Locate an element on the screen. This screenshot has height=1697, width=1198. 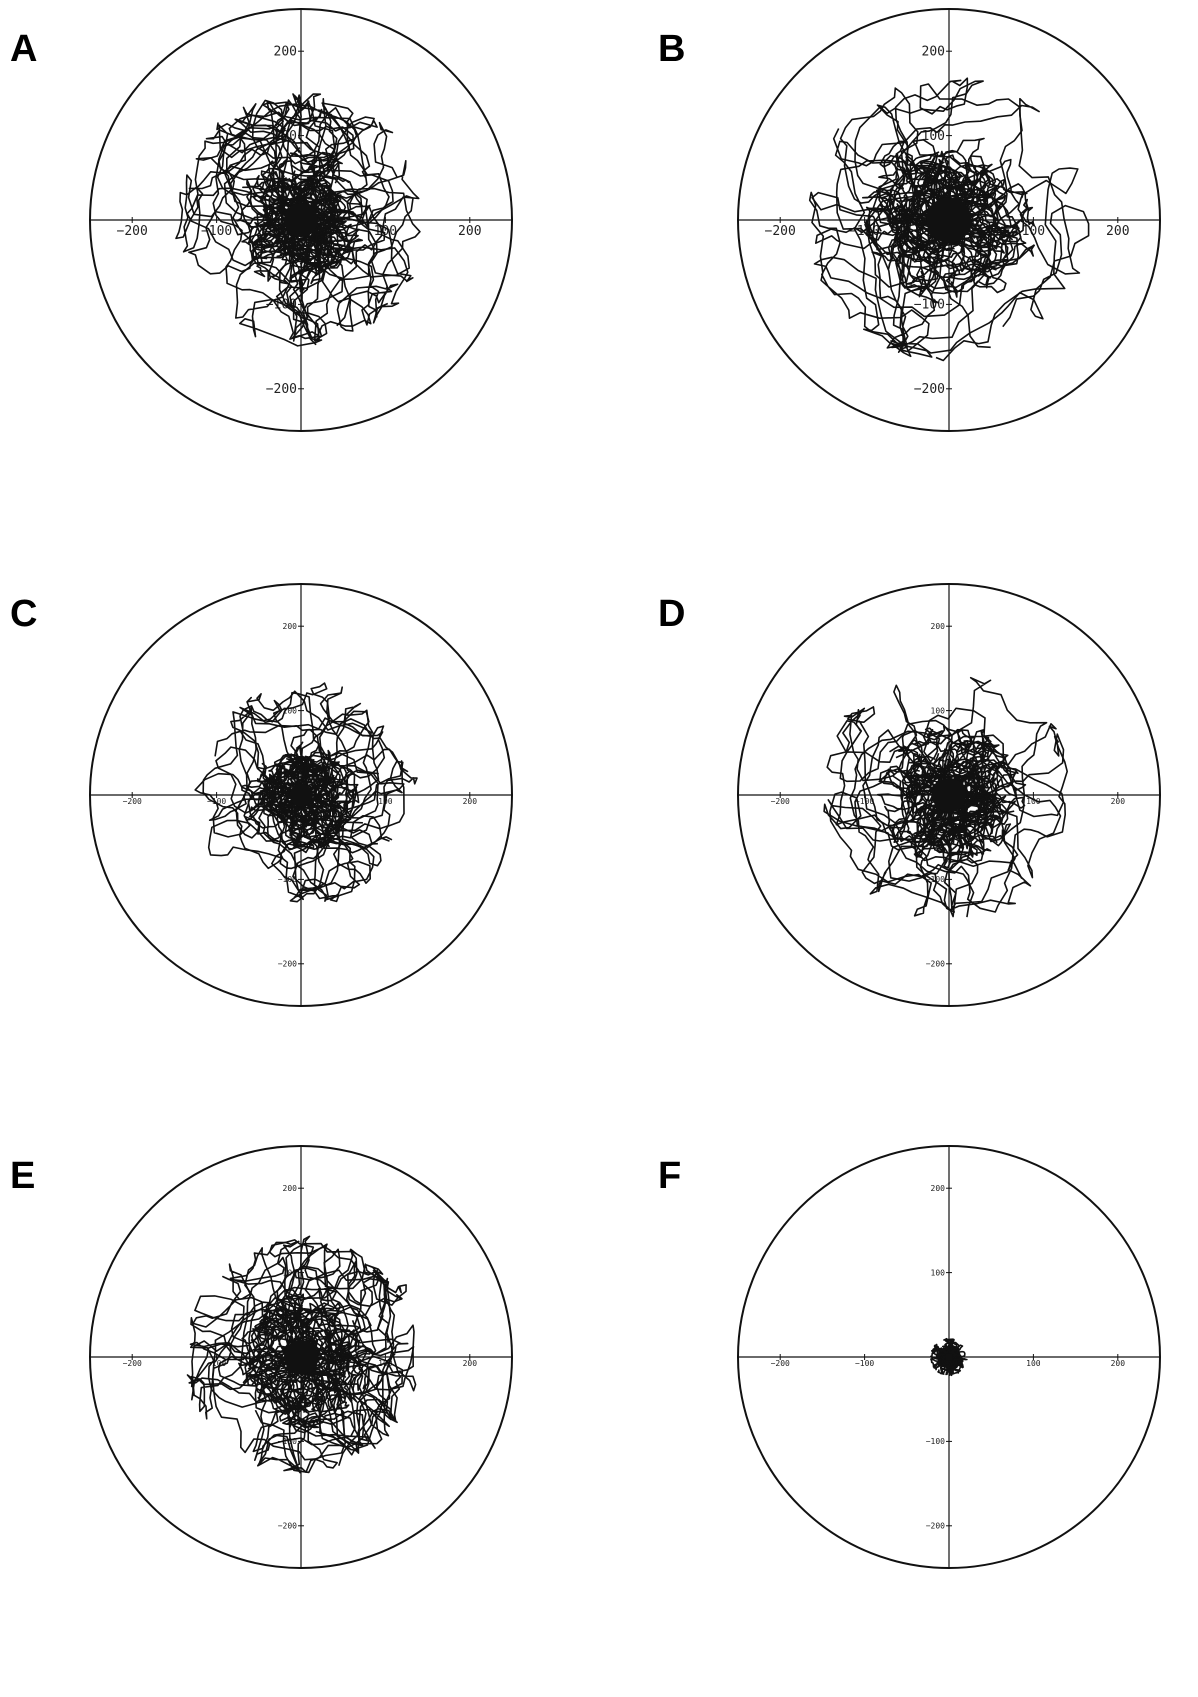
panel-label: F is located at coordinates (670, 1176).